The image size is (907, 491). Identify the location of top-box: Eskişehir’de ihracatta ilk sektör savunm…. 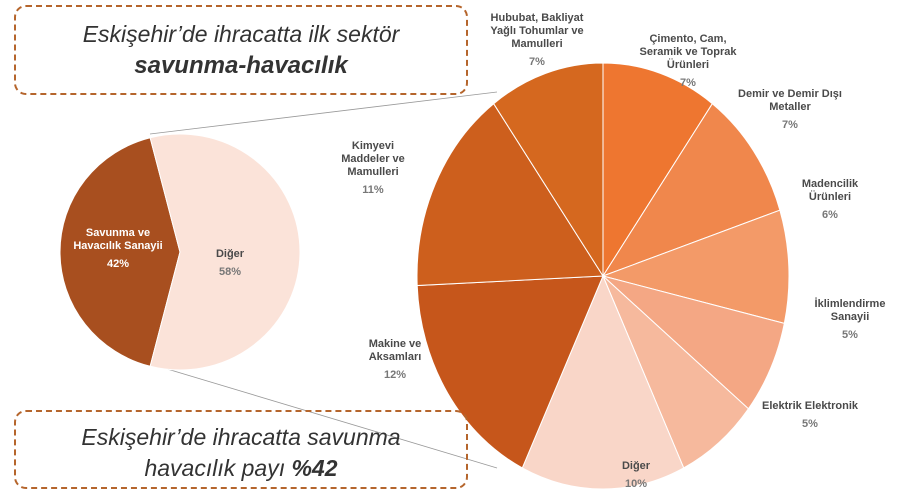
(241, 50).